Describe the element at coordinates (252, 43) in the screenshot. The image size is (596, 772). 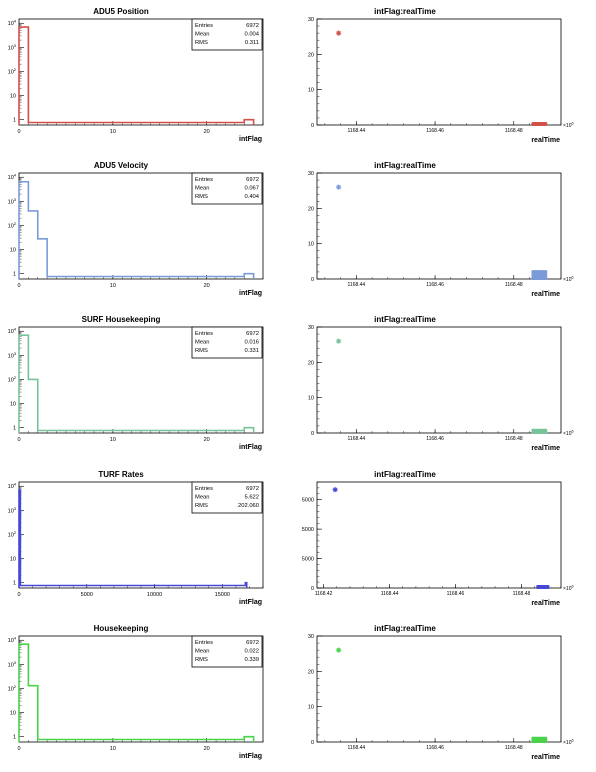
I see `stats-value-rms: 0.311` at that location.